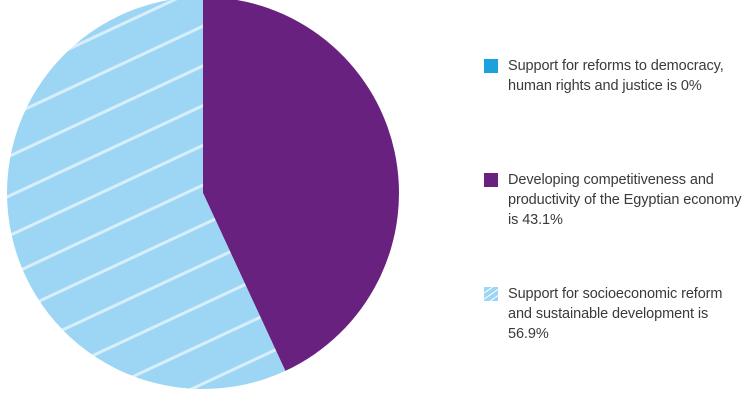  I want to click on legend-swatch-democracy, so click(491, 66).